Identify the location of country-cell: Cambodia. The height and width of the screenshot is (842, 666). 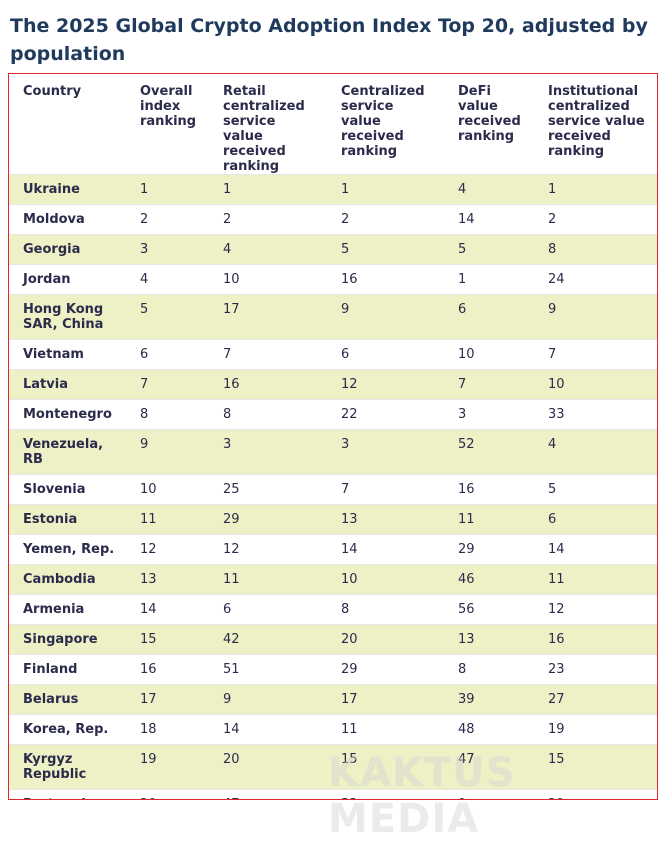
(67, 579).